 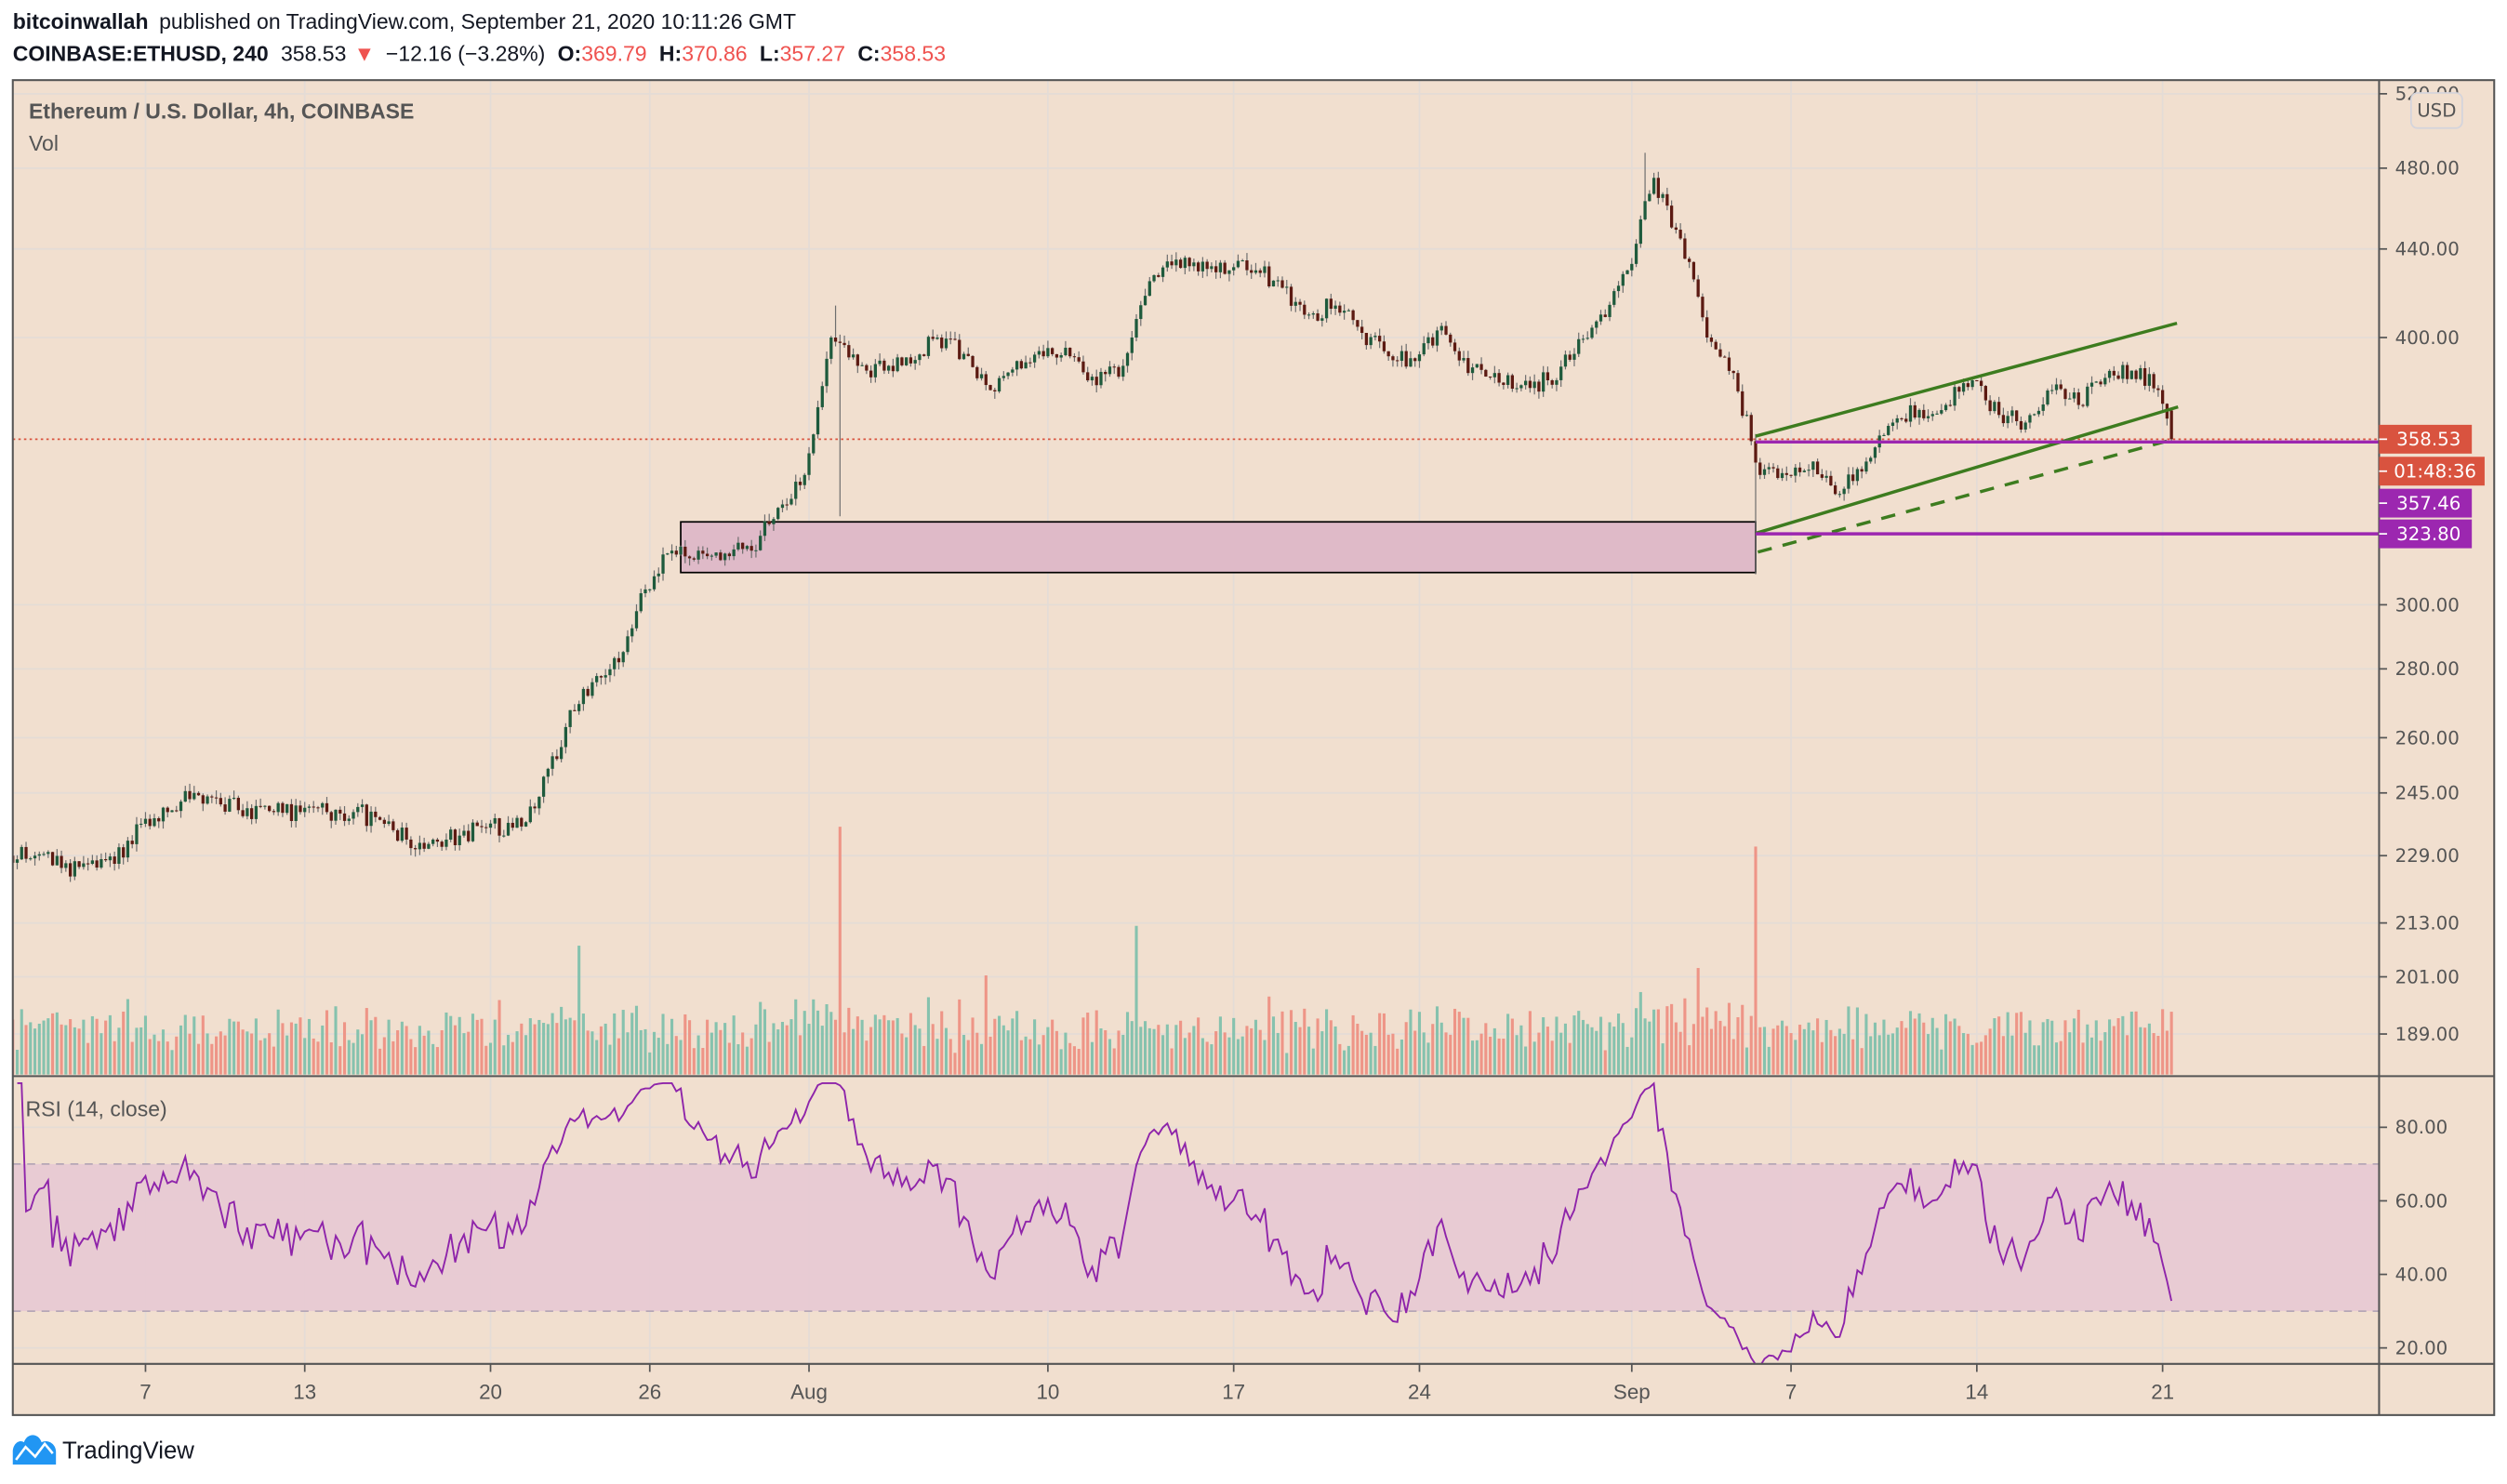 What do you see at coordinates (1156, 1383) in the screenshot?
I see `time-axis: 7 13 20 26 Aug 10 17 24 Sep 7 14 21` at bounding box center [1156, 1383].